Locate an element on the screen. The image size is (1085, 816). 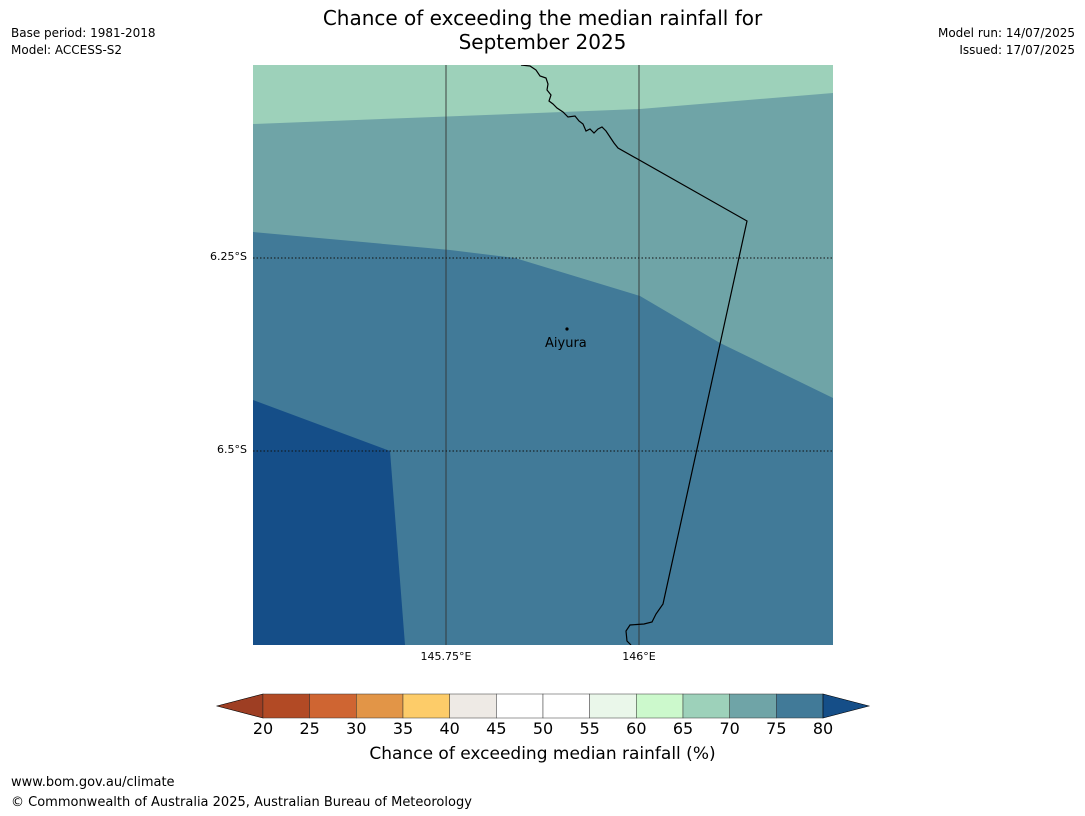
aiyura-marker is located at coordinates (567, 329).